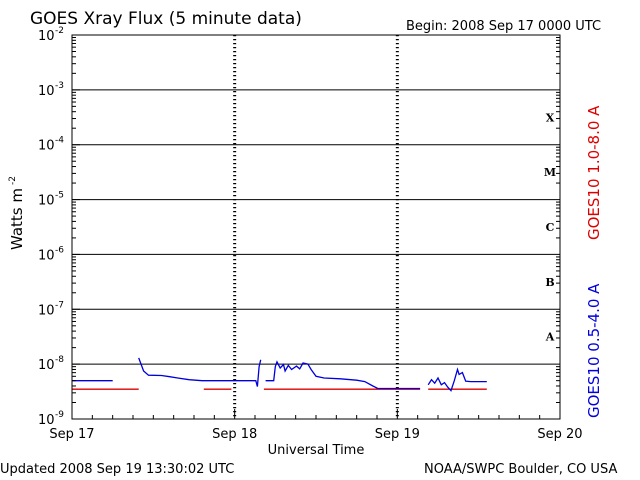 This screenshot has height=480, width=640. I want to click on y-axis-label-exp: -2, so click(13, 180).